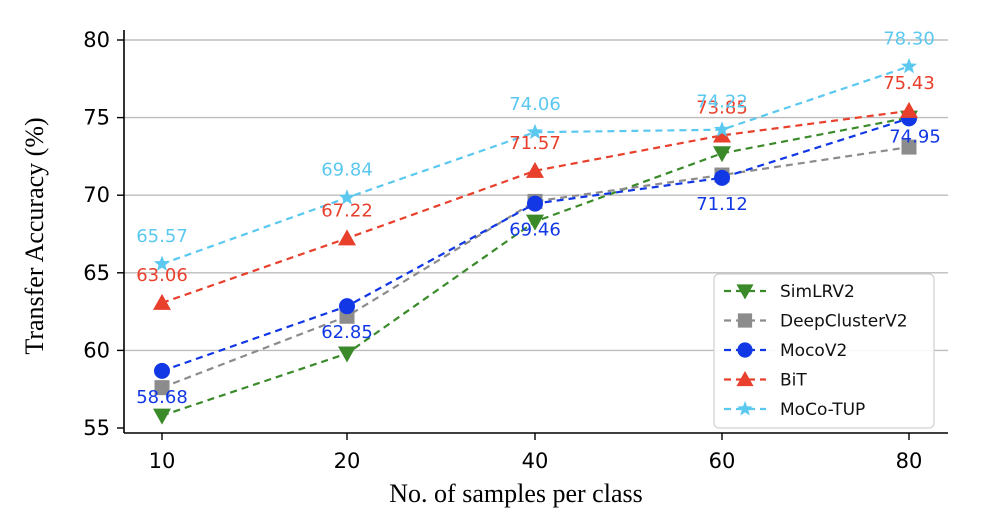 This screenshot has height=518, width=982. I want to click on y-tick-label: 65, so click(96, 273).